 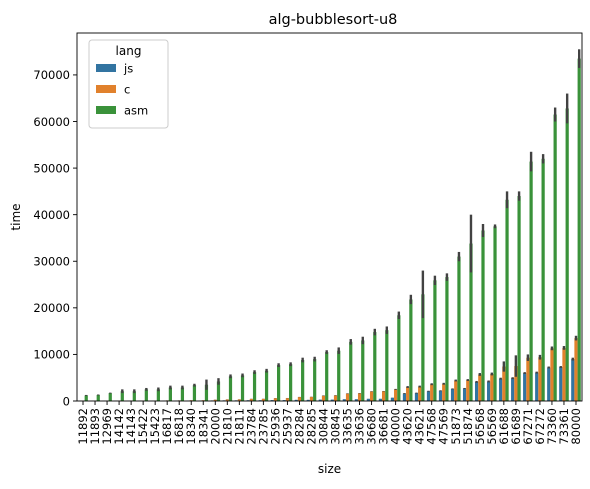 What do you see at coordinates (129, 51) in the screenshot?
I see `legend-title: lang` at bounding box center [129, 51].